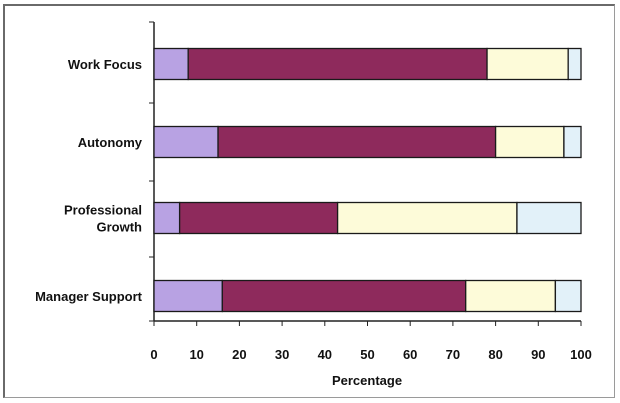 The width and height of the screenshot is (620, 403). I want to click on category-label: Manager Support, so click(89, 296).